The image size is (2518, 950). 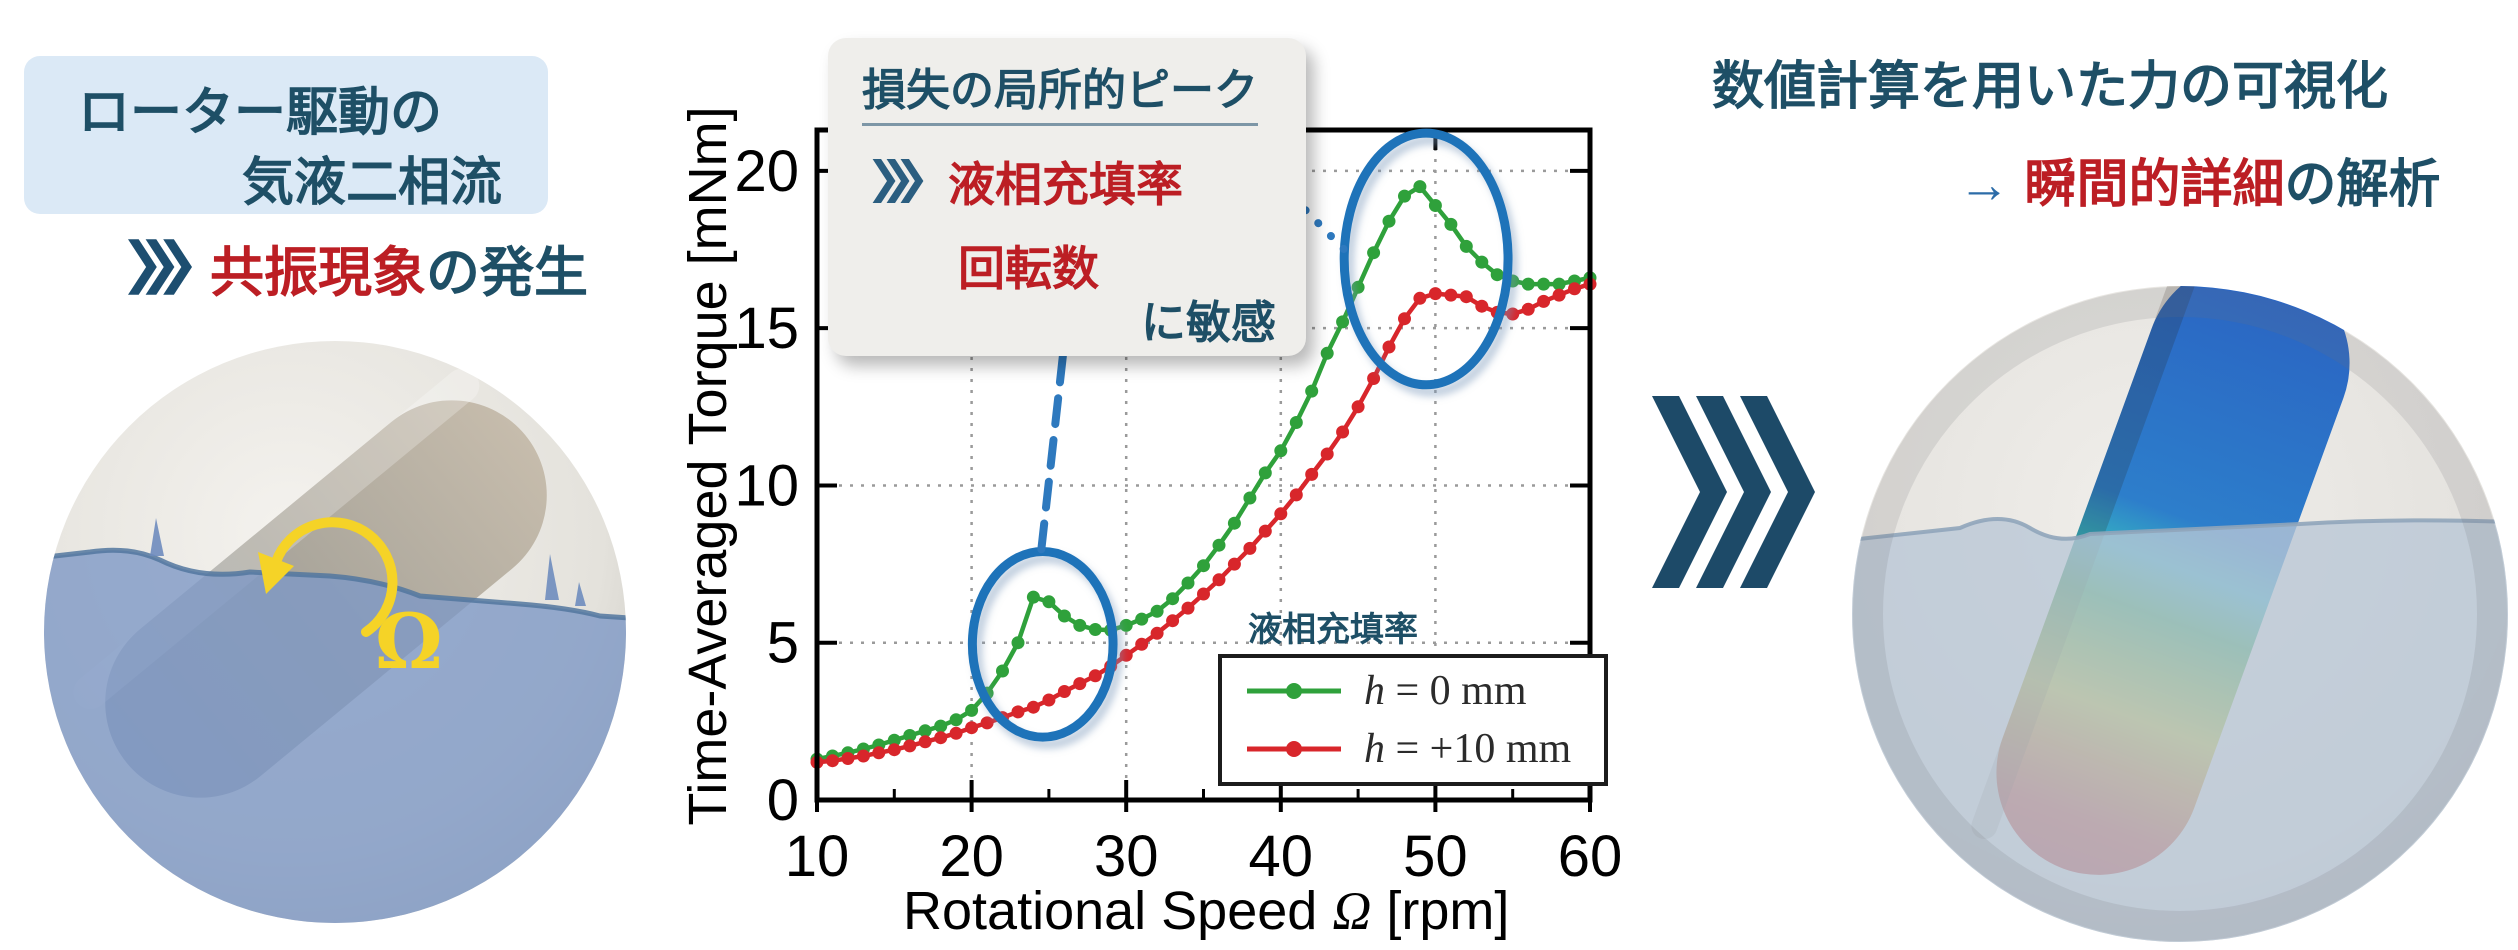 I want to click on omega-rotation-label: Ω, so click(x=409, y=641).